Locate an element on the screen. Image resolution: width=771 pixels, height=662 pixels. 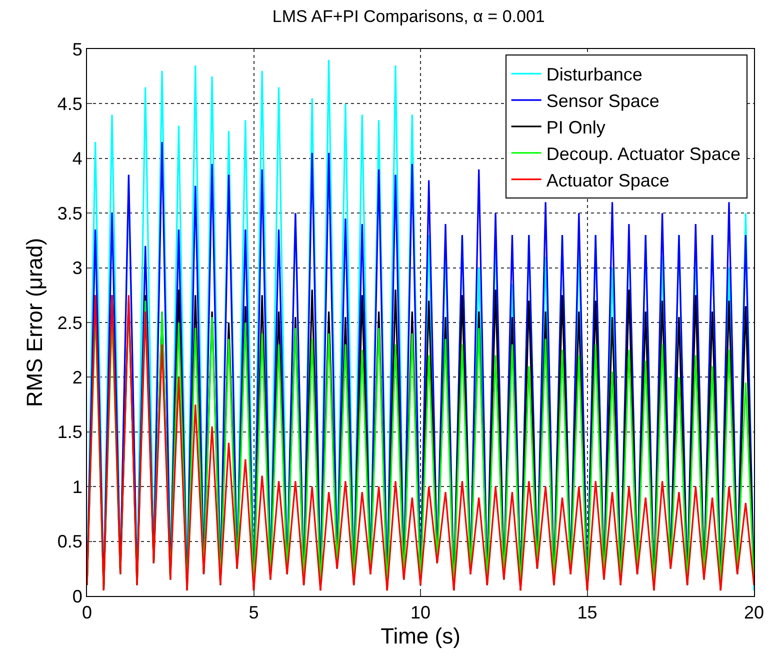
y-tick-label: 0 is located at coordinates (77, 596).